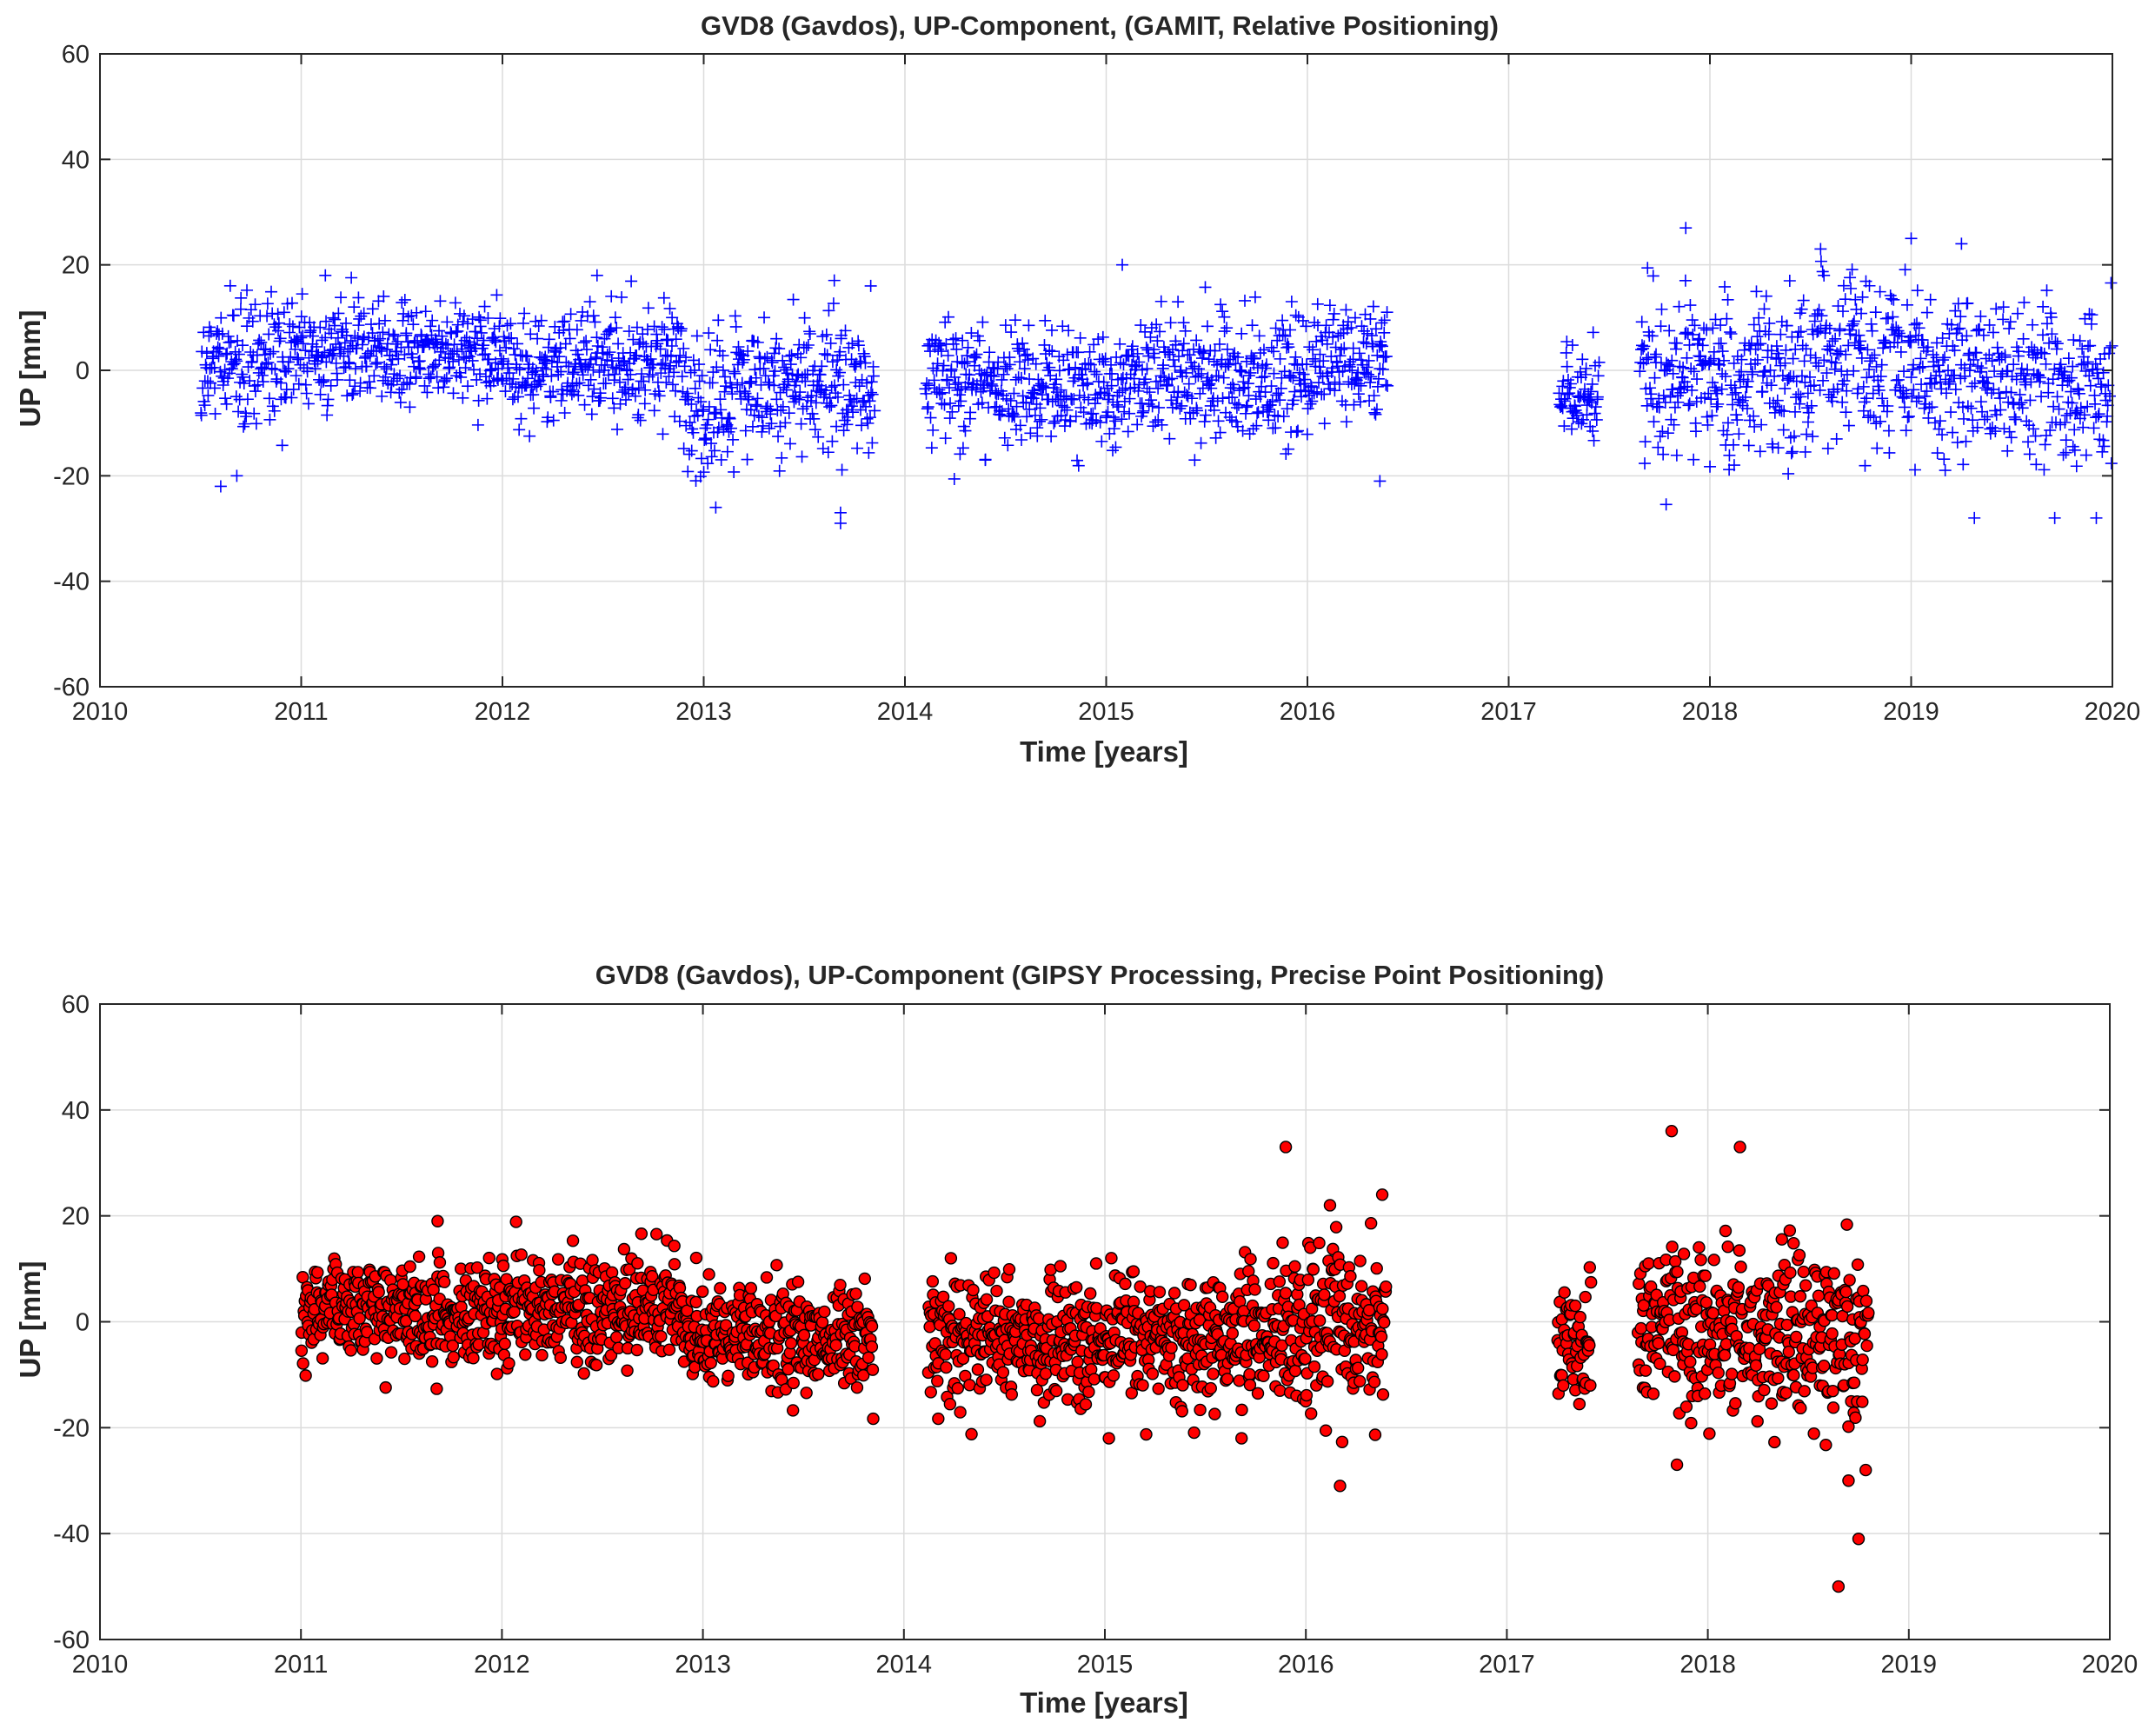  I want to click on top-x-tick-label: 2012, so click(503, 712).